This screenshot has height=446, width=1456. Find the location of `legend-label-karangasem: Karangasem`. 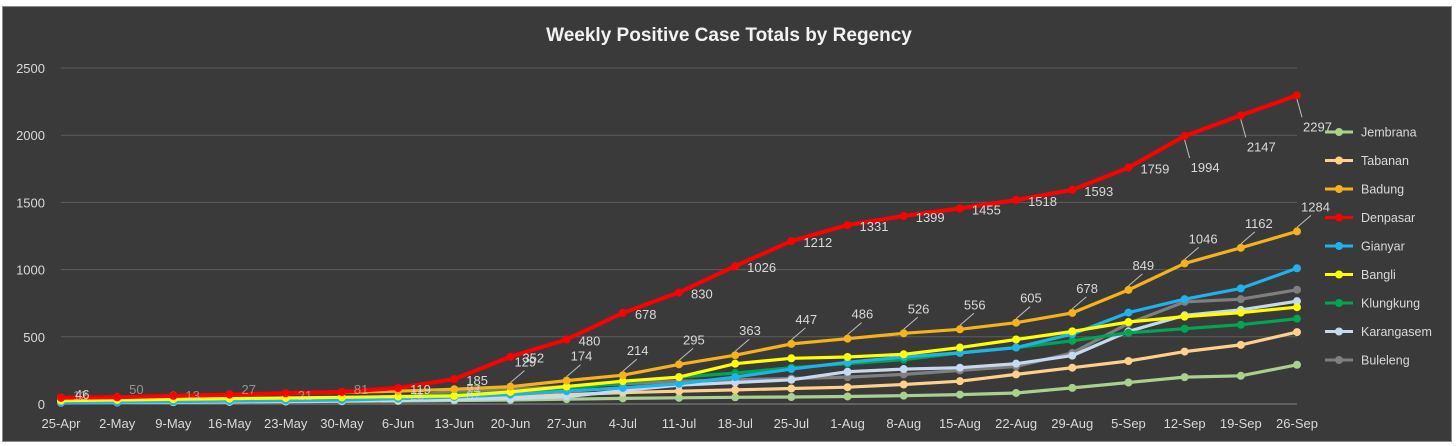

legend-label-karangasem: Karangasem is located at coordinates (1396, 332).